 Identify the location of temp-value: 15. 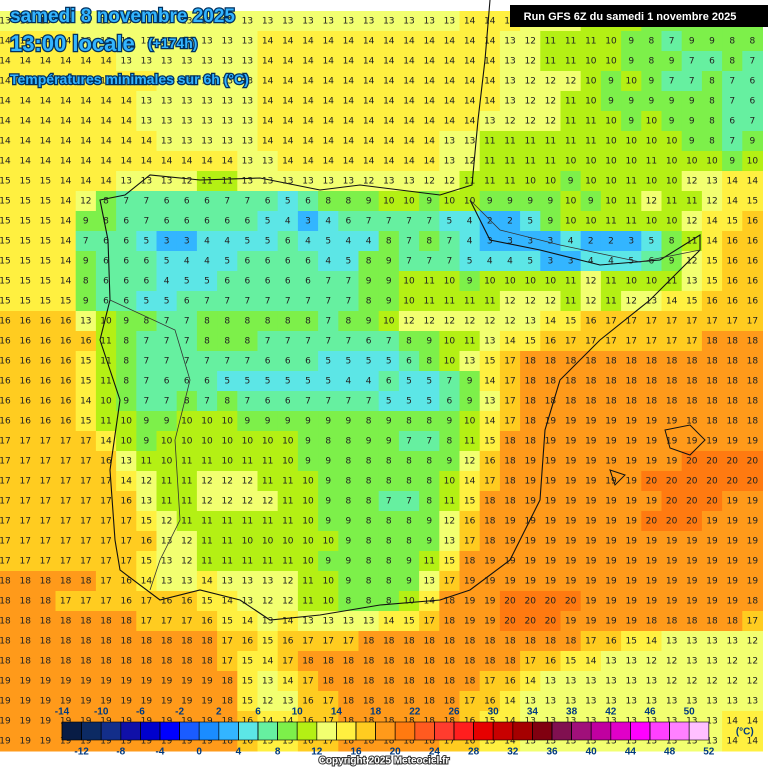
(752, 202).